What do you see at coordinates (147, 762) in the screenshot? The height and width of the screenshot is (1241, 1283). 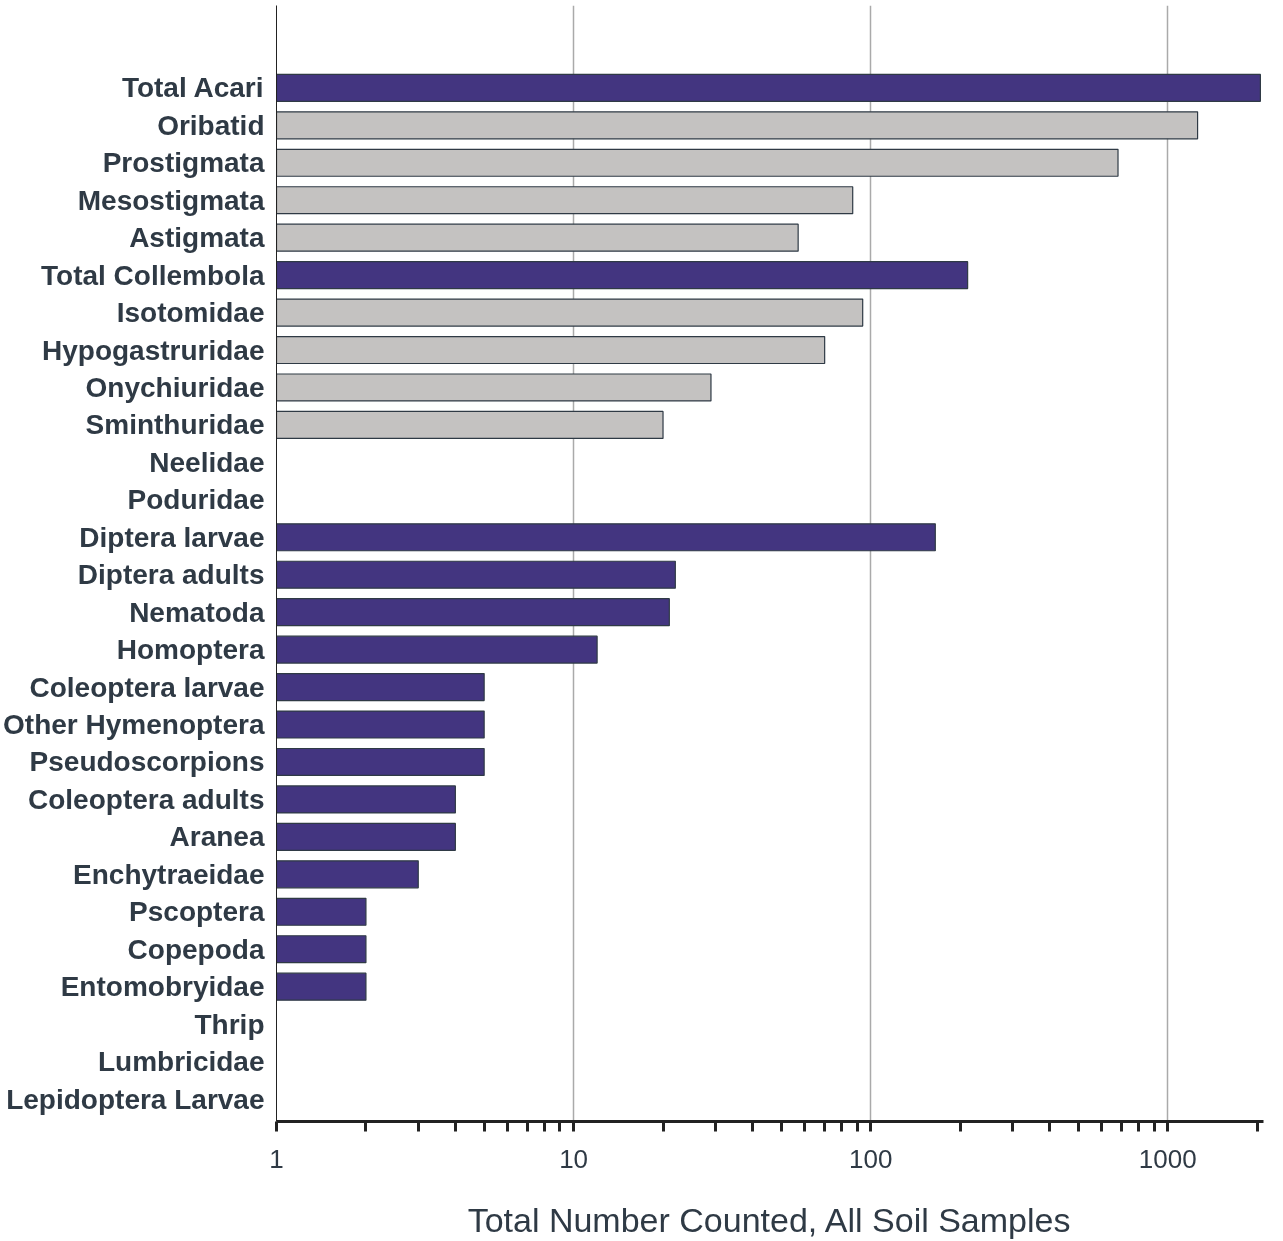 I see `y-tick-label: Pseudoscorpions` at bounding box center [147, 762].